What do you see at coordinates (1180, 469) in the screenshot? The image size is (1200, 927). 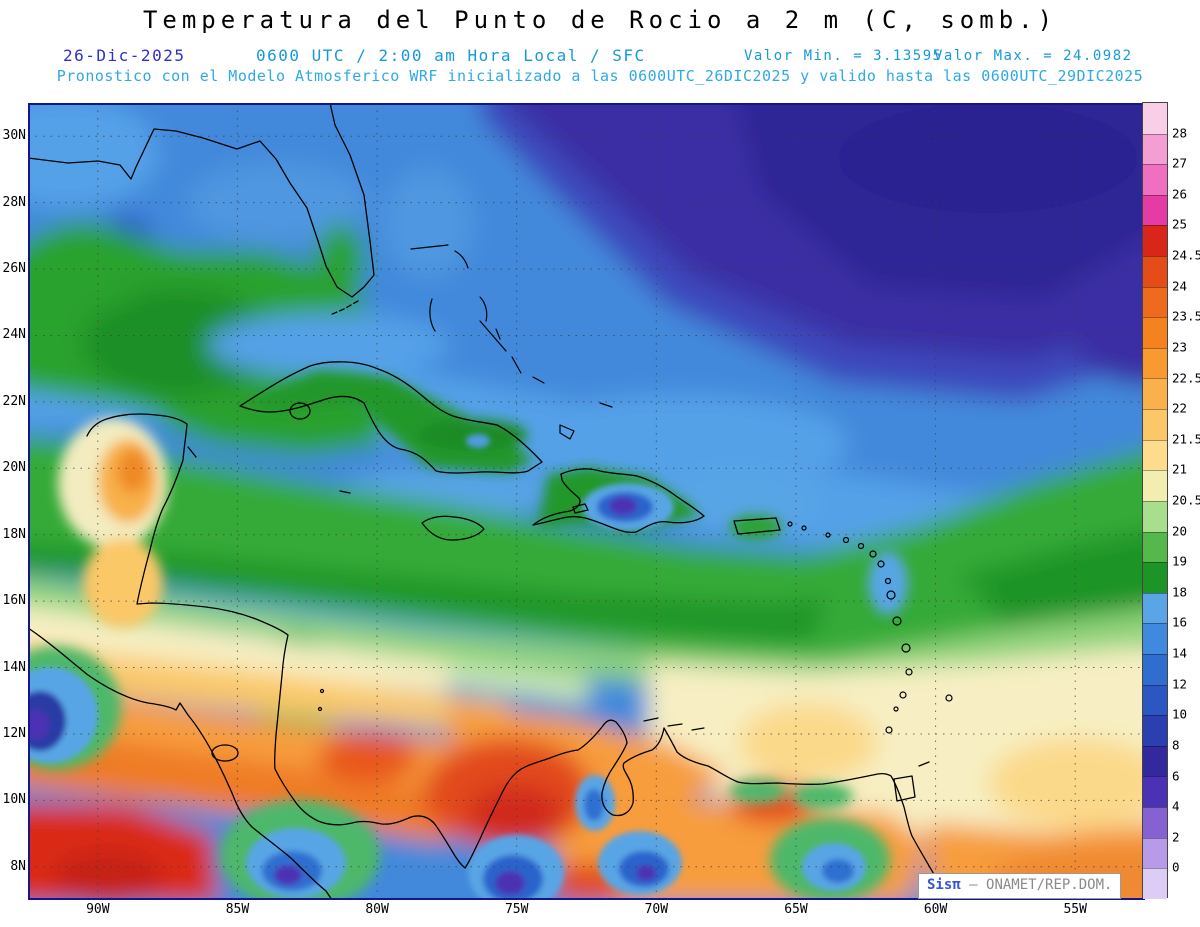 I see `colorbar-label: 21` at bounding box center [1180, 469].